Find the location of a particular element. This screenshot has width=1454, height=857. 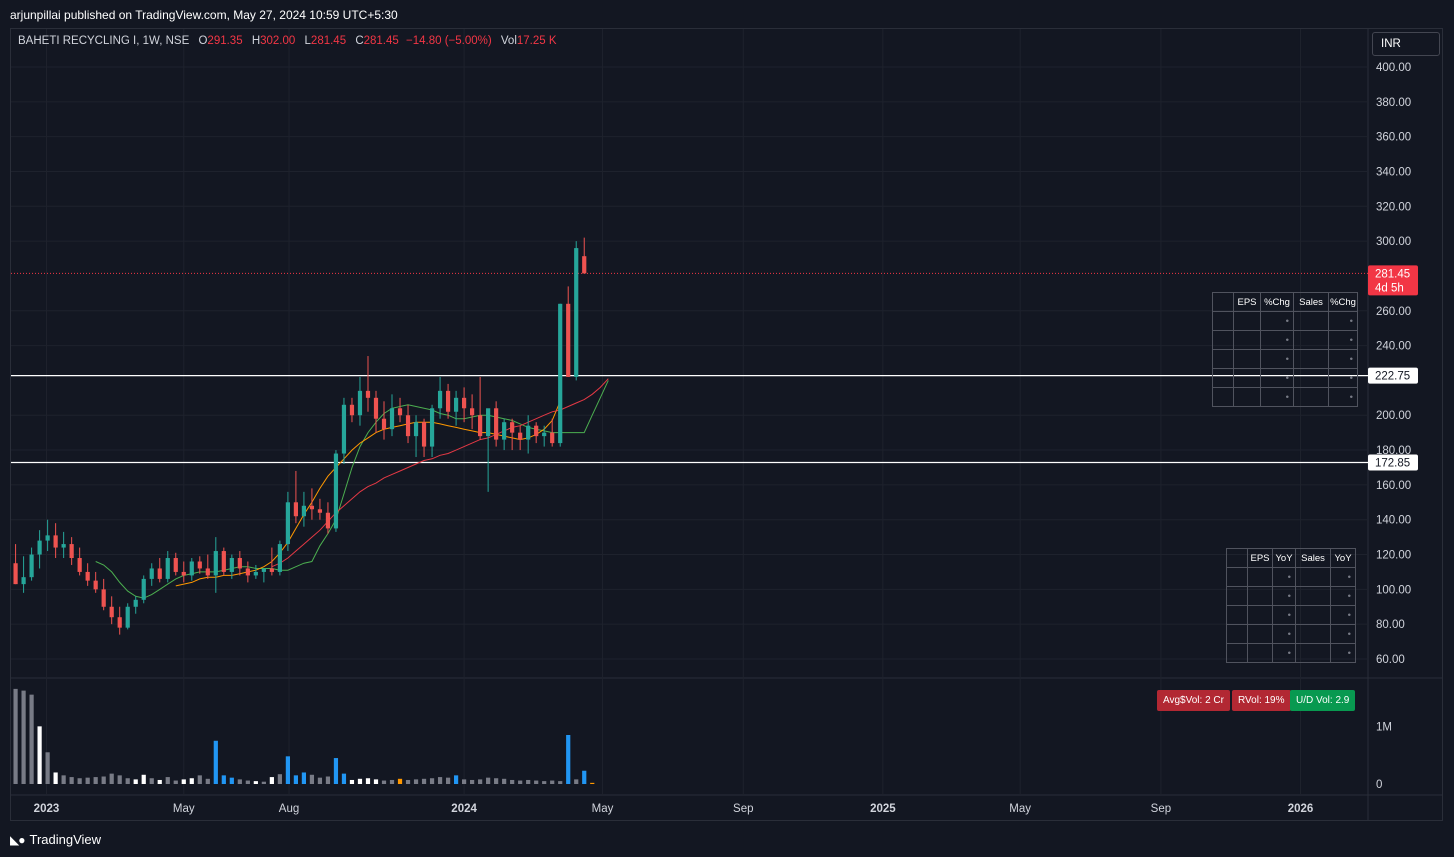

y-tick-label: 360.00 is located at coordinates (1393, 138).